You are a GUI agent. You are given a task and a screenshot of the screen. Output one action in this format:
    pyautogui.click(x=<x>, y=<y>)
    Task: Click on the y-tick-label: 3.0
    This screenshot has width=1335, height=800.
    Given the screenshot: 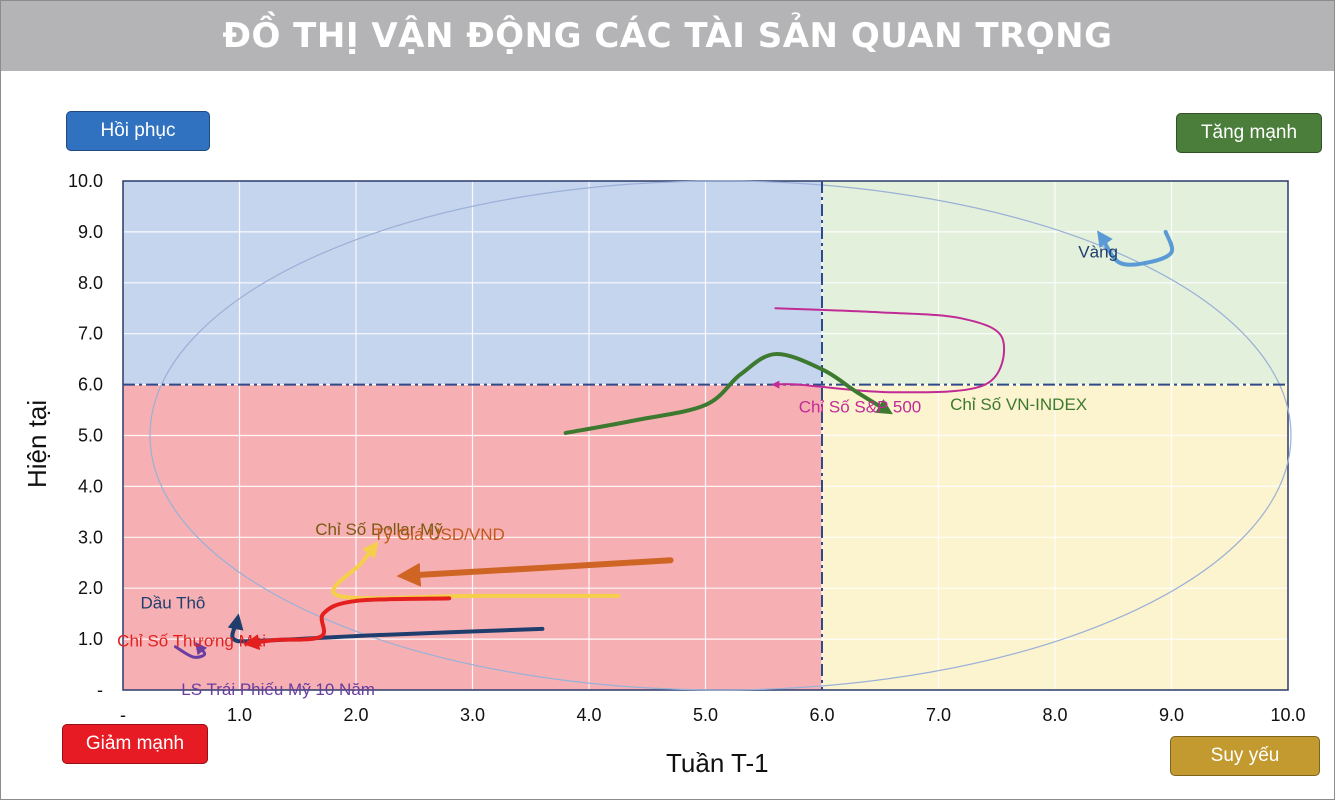 What is the action you would take?
    pyautogui.click(x=90, y=537)
    